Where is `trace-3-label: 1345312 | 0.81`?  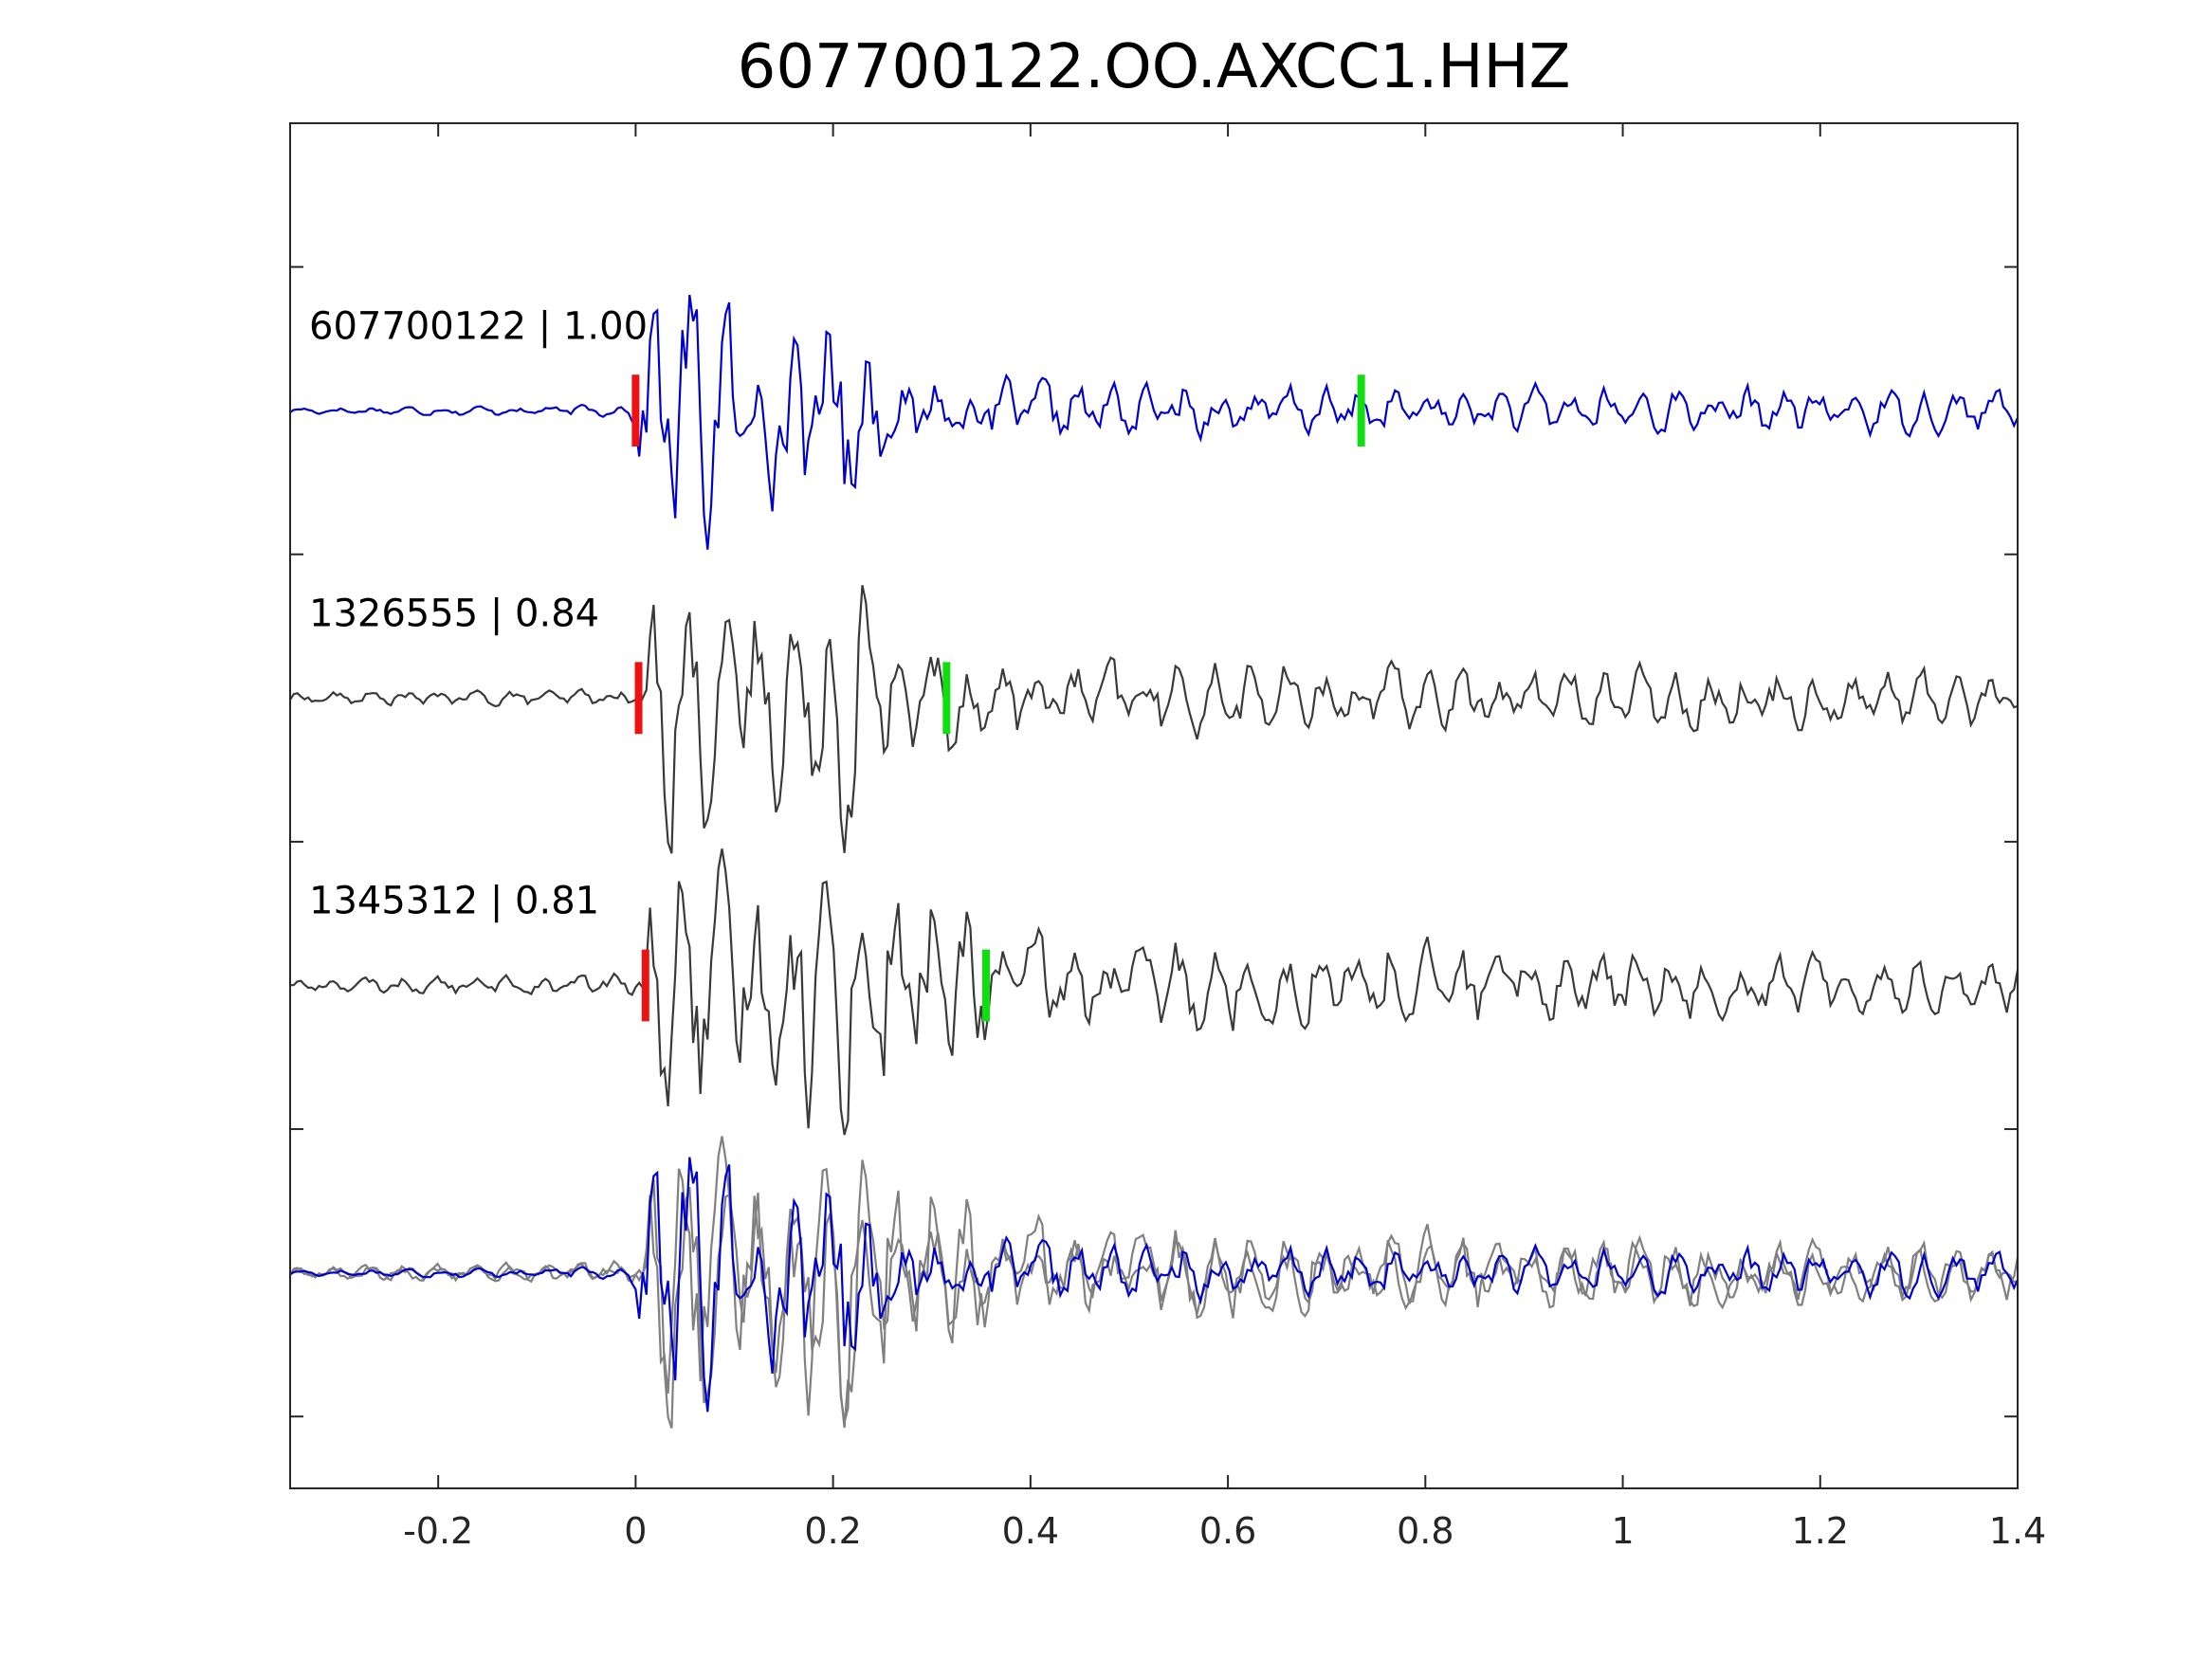
trace-3-label: 1345312 | 0.81 is located at coordinates (454, 901).